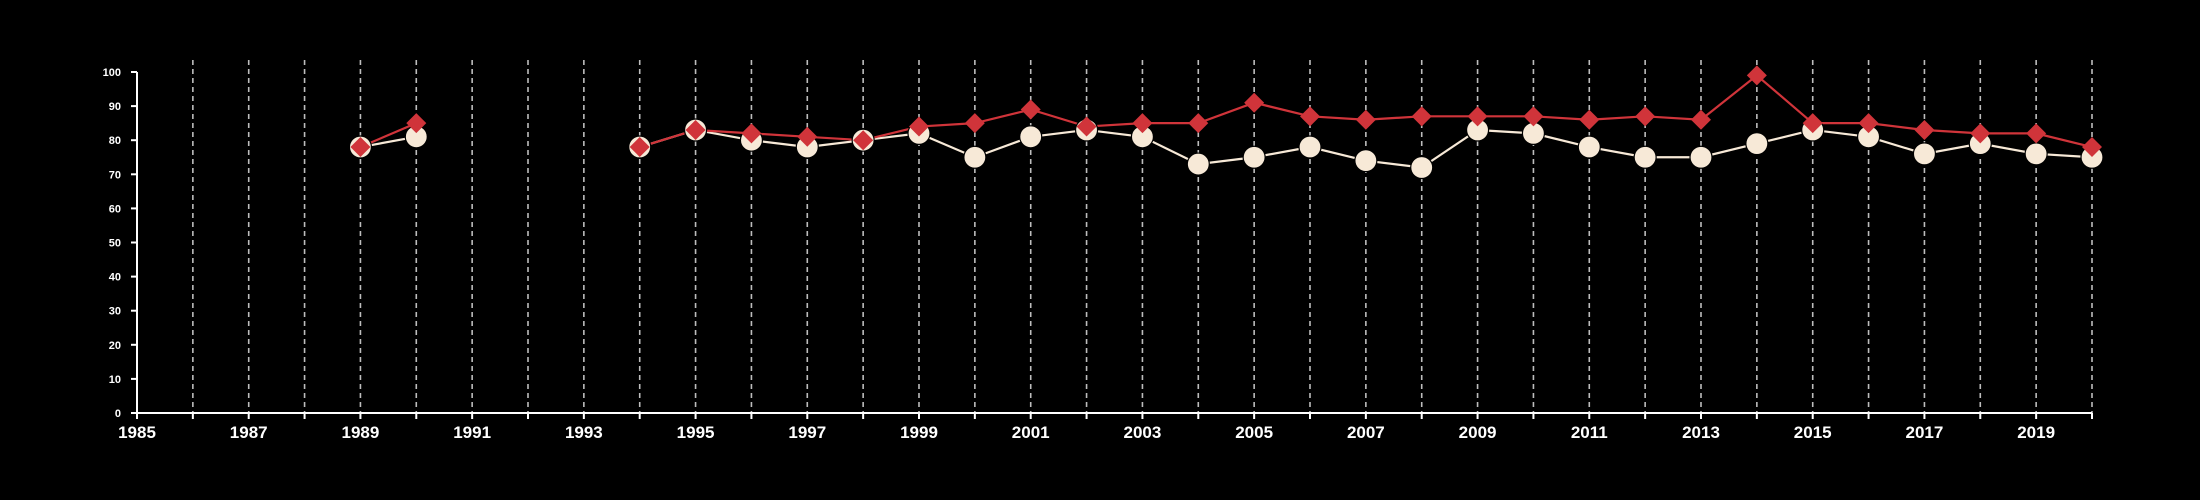 The height and width of the screenshot is (500, 2200). What do you see at coordinates (416, 123) in the screenshot?
I see `series-1-point-1990` at bounding box center [416, 123].